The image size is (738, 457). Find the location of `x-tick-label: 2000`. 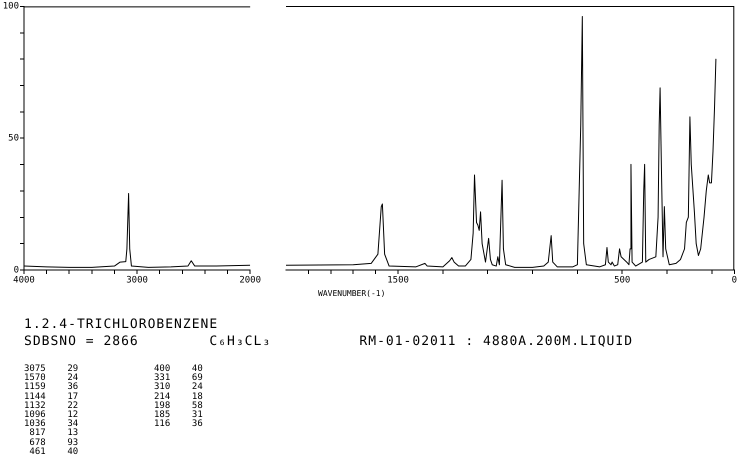

x-tick-label: 2000 is located at coordinates (250, 281).